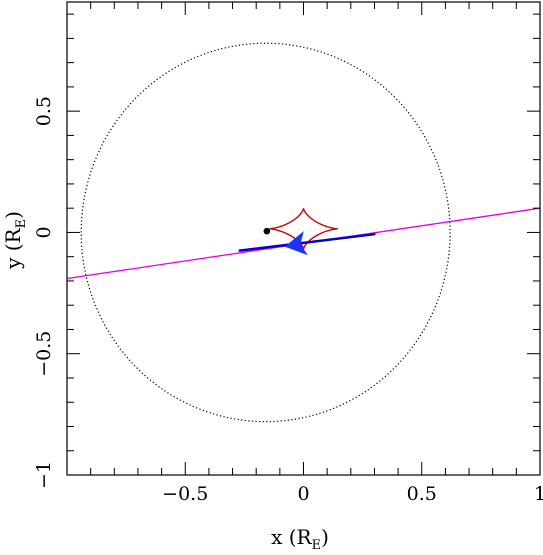 This screenshot has width=543, height=555. What do you see at coordinates (15, 240) in the screenshot?
I see `y-axis-label: y (RE)` at bounding box center [15, 240].